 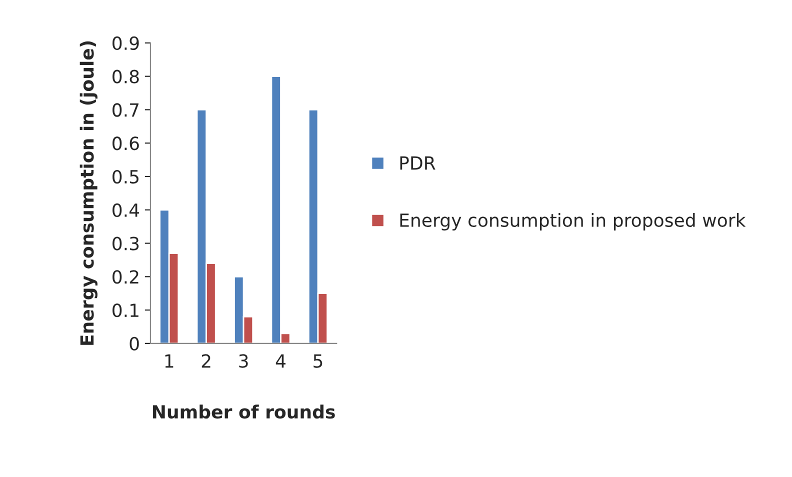 I want to click on y-tick-label: 0.2, so click(x=125, y=277).